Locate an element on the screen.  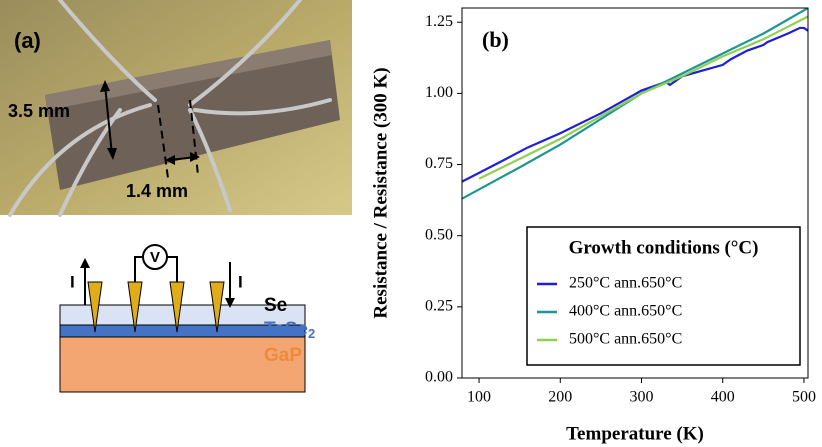
y-tick-label: 1.25 is located at coordinates (439, 21).